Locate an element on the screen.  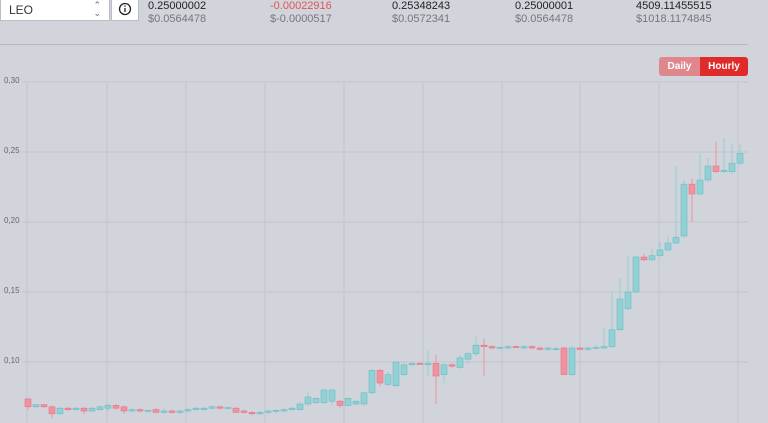
stat-value: 0.25000001 is located at coordinates (544, 6).